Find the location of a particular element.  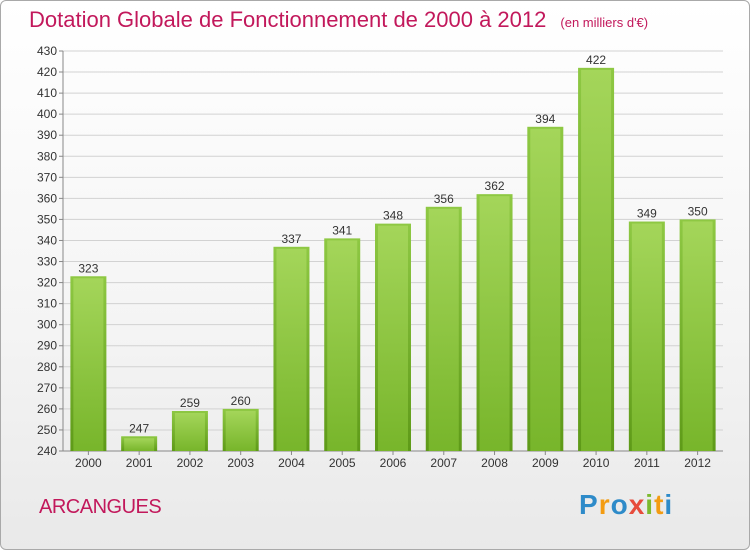

y-tick-label: 260 is located at coordinates (47, 409).